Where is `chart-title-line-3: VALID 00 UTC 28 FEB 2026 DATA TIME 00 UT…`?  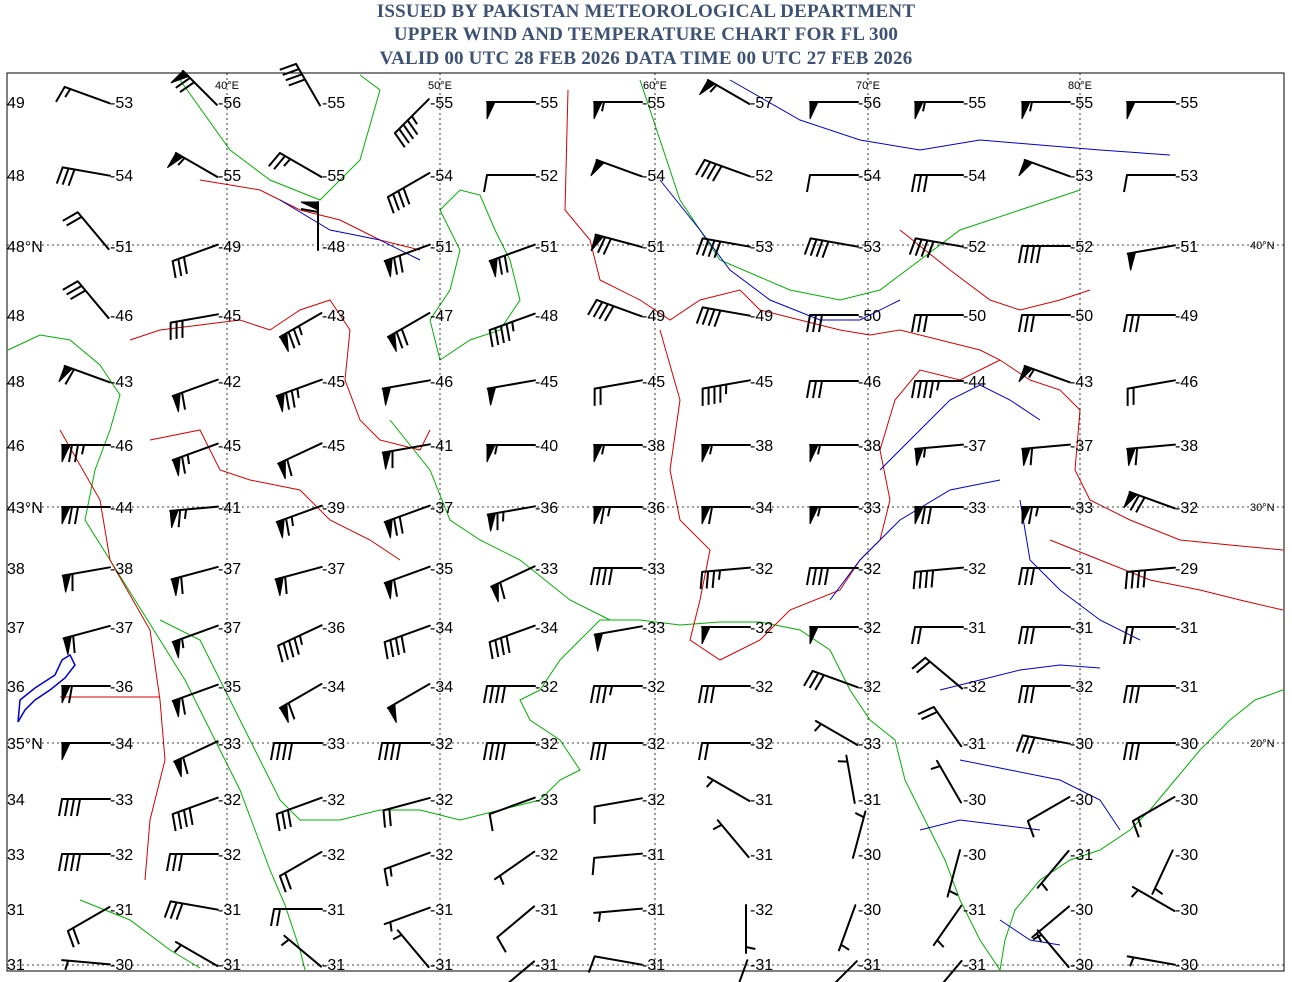 chart-title-line-3: VALID 00 UTC 28 FEB 2026 DATA TIME 00 UT… is located at coordinates (646, 58).